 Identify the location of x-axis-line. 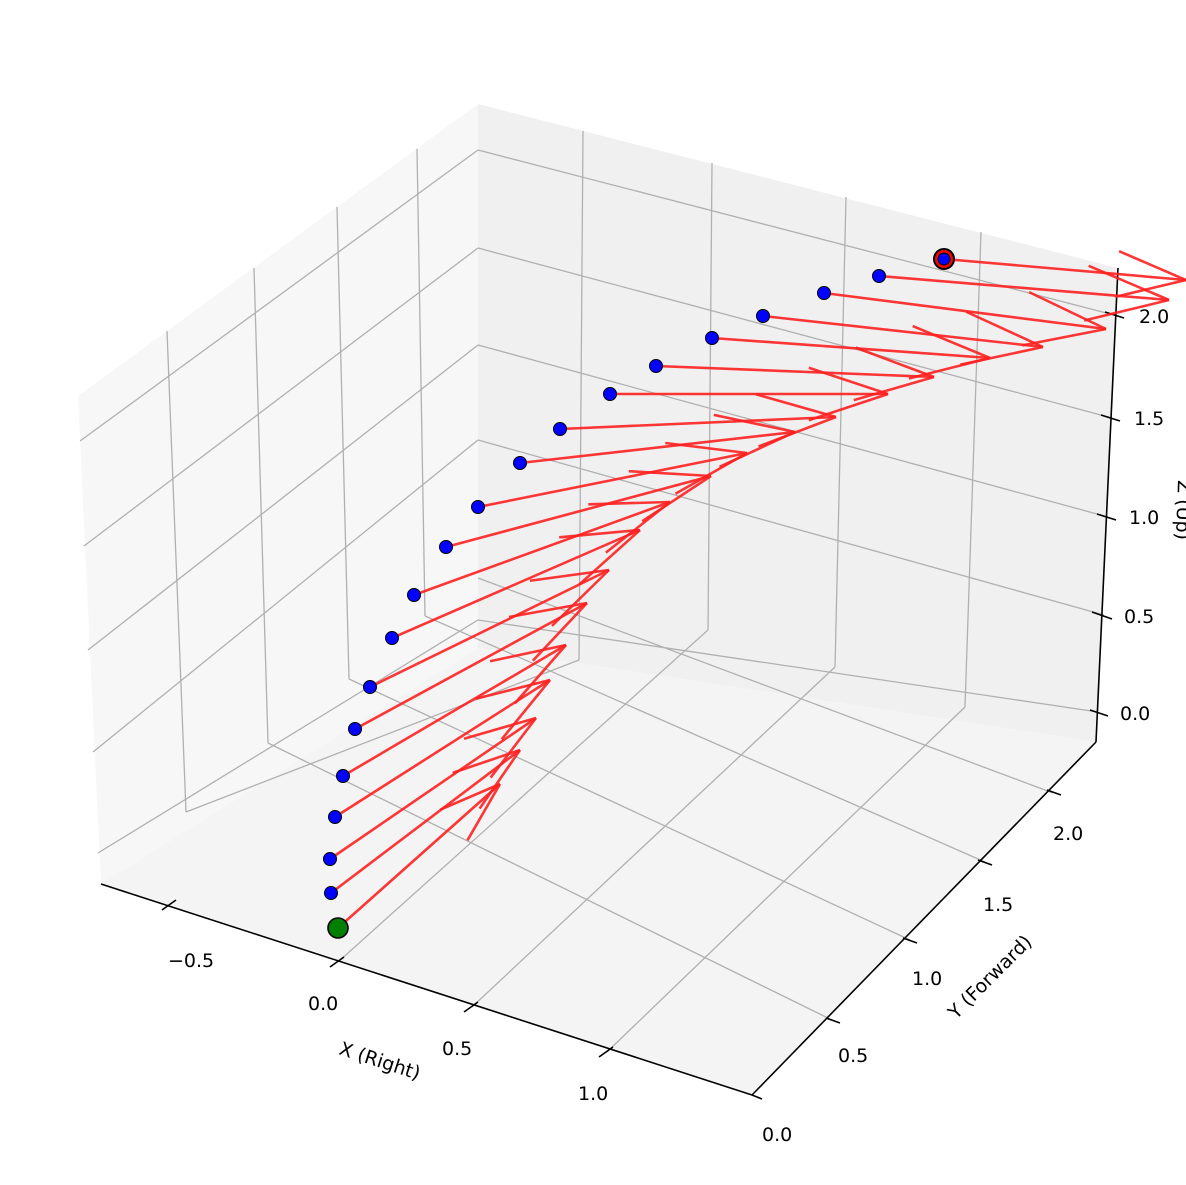
(426, 989).